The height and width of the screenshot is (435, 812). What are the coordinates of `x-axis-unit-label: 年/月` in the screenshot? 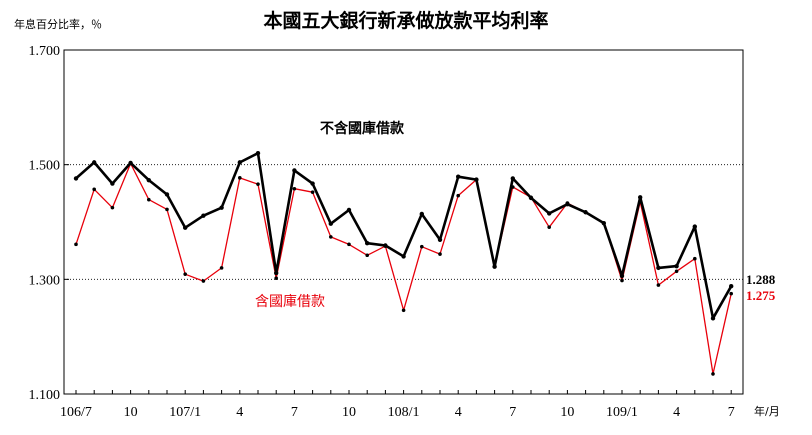 It's located at (767, 411).